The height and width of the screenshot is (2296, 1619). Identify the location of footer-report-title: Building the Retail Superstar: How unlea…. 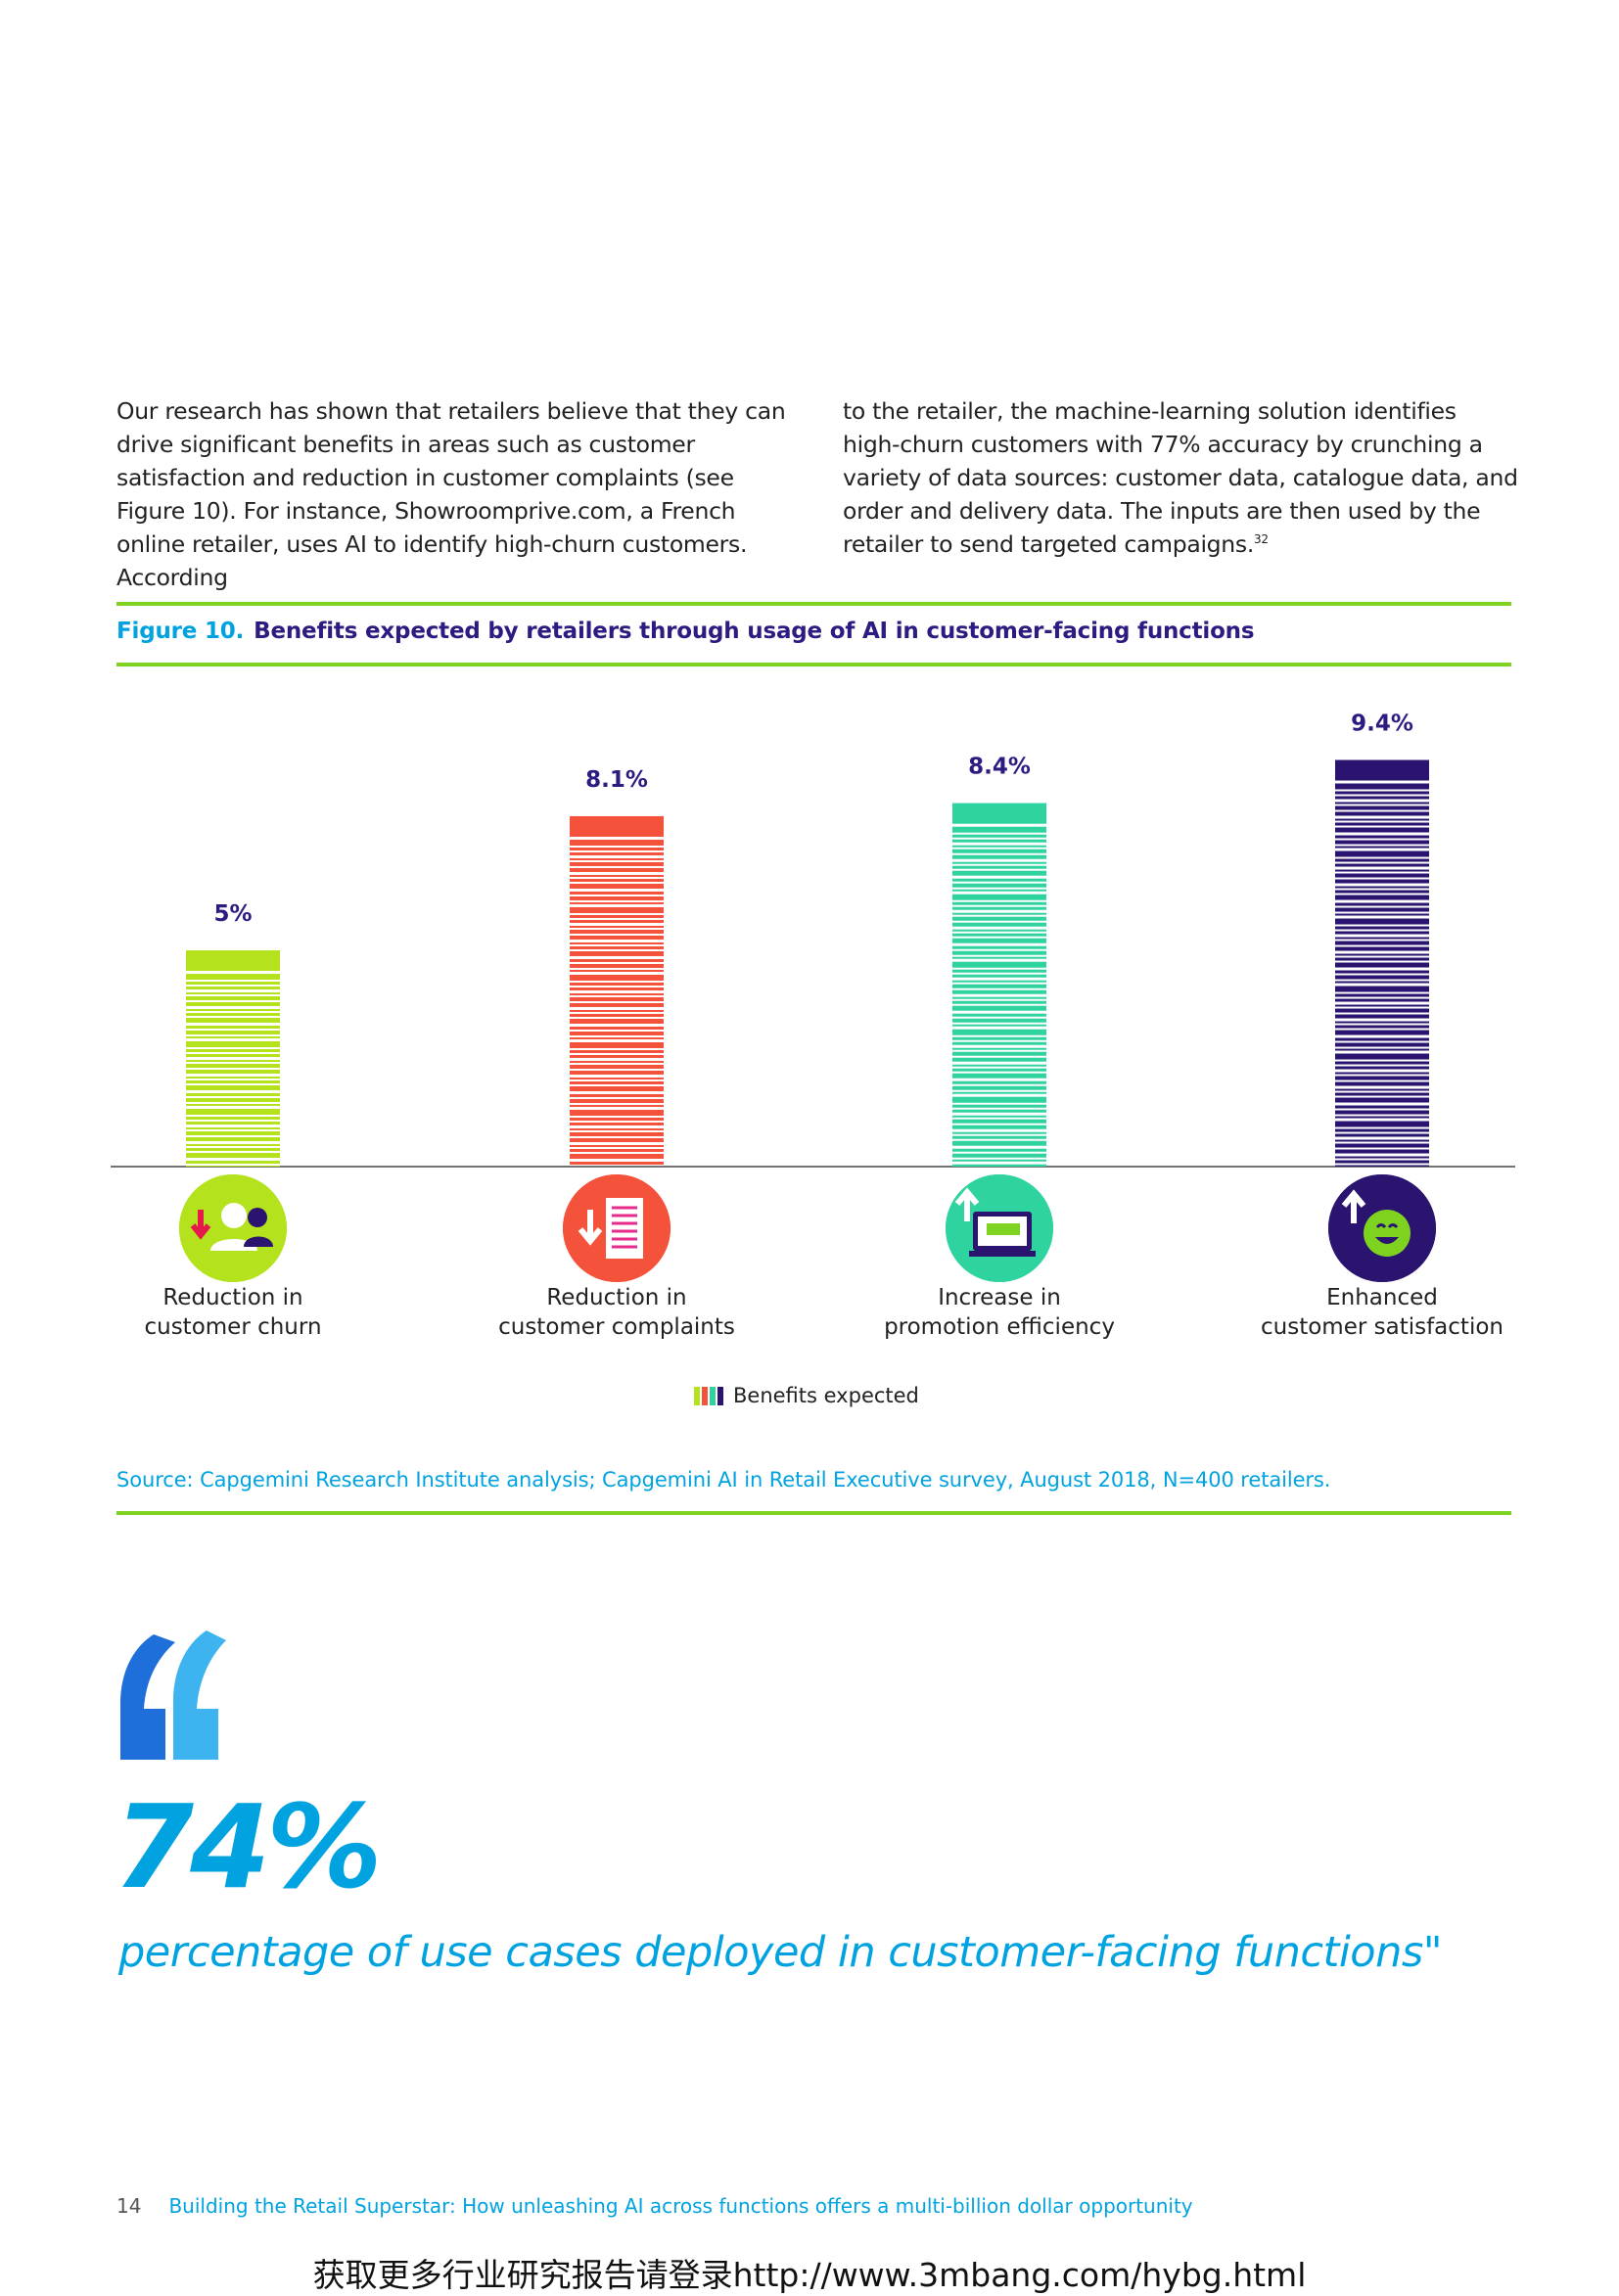
(680, 2206).